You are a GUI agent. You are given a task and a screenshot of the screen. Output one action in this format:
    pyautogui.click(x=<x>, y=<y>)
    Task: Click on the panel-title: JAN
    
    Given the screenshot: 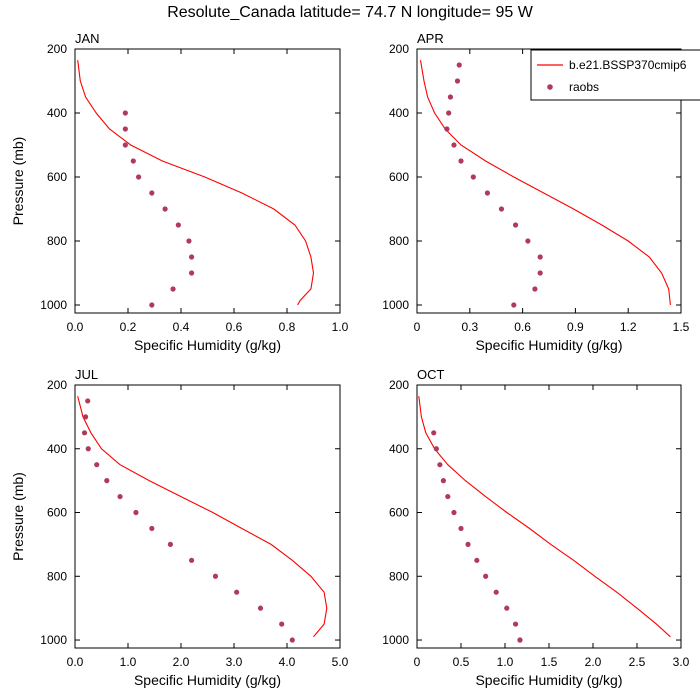 What is the action you would take?
    pyautogui.click(x=87, y=38)
    